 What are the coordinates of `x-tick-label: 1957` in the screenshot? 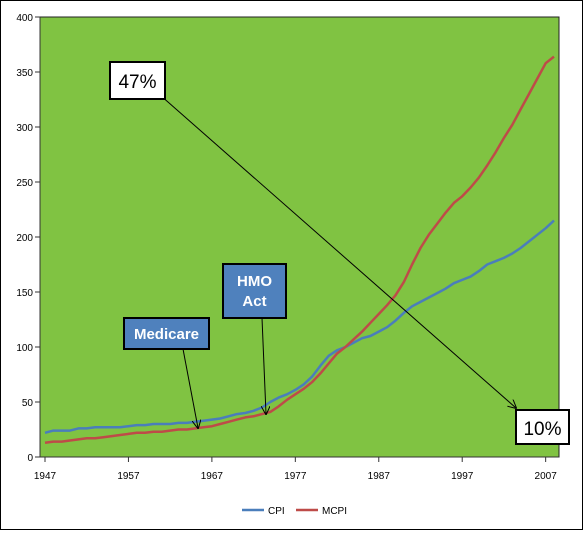 It's located at (128, 476).